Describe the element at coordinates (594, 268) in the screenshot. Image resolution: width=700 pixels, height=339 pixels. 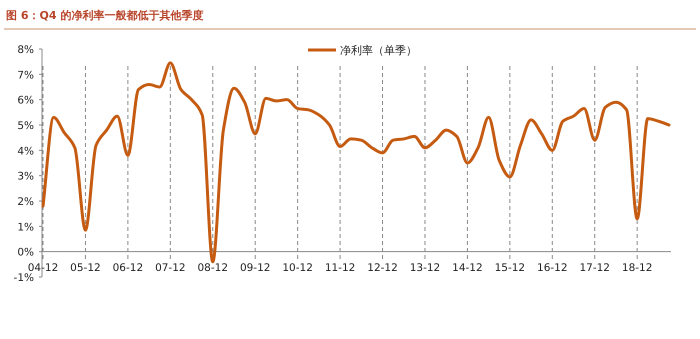
I see `x-tick-label: 17-12` at that location.